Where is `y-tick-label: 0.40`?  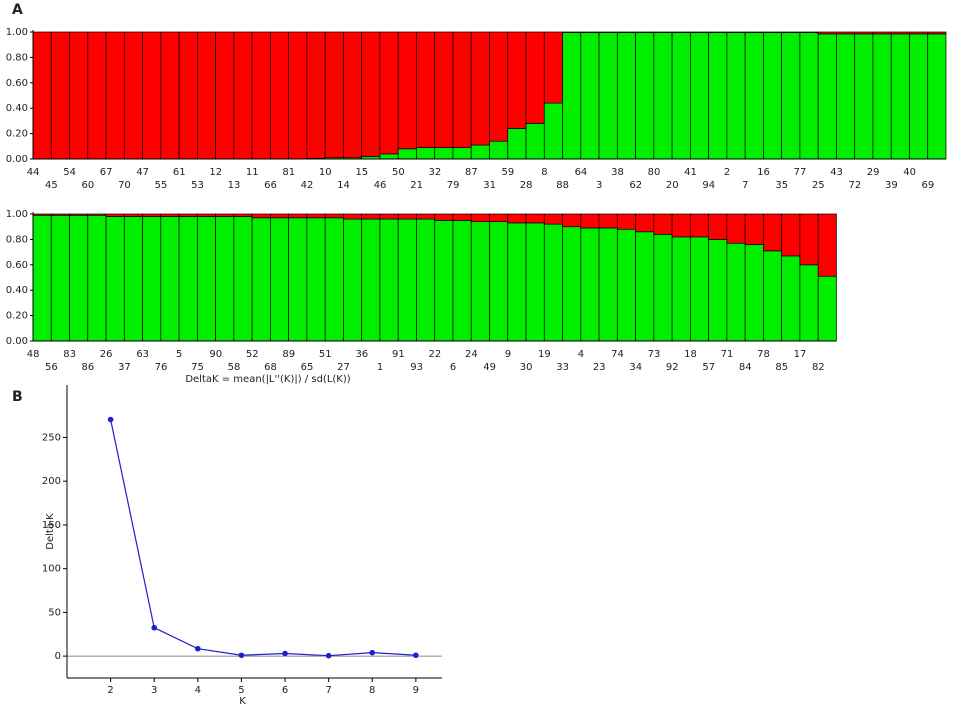
y-tick-label: 0.40 is located at coordinates (17, 290).